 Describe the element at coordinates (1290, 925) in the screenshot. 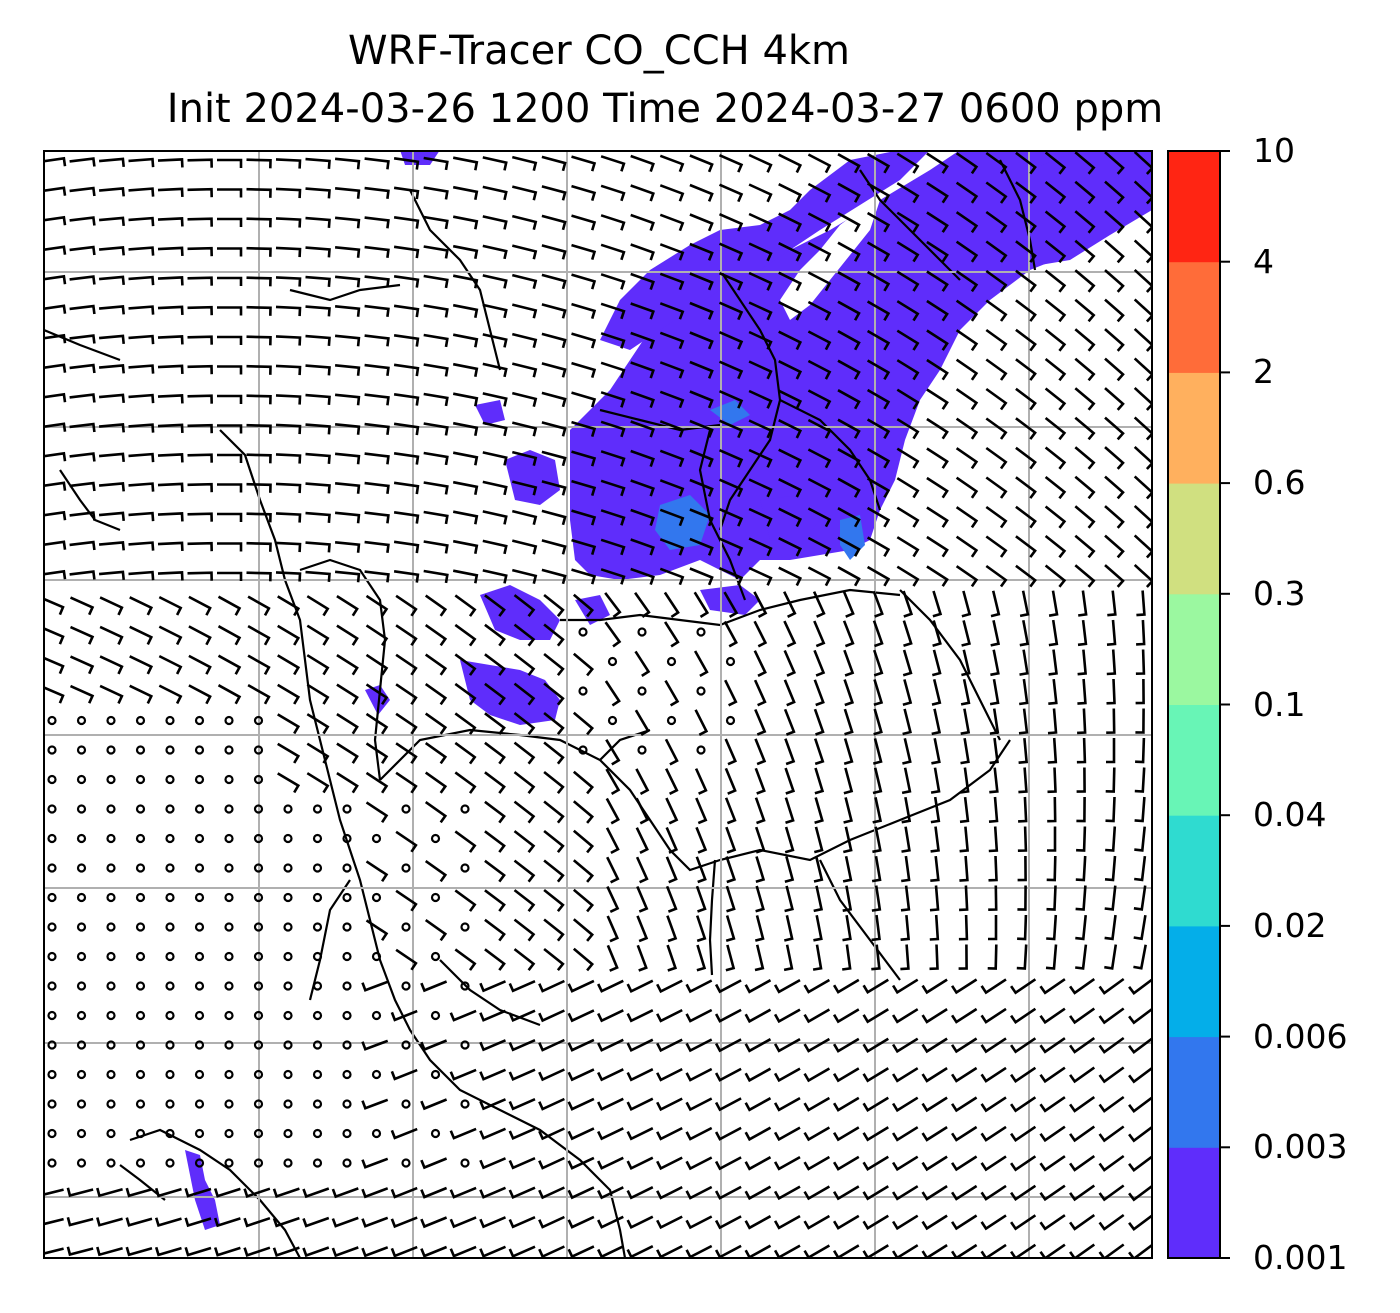

I see `colorbar-tick-label: 0.02` at that location.